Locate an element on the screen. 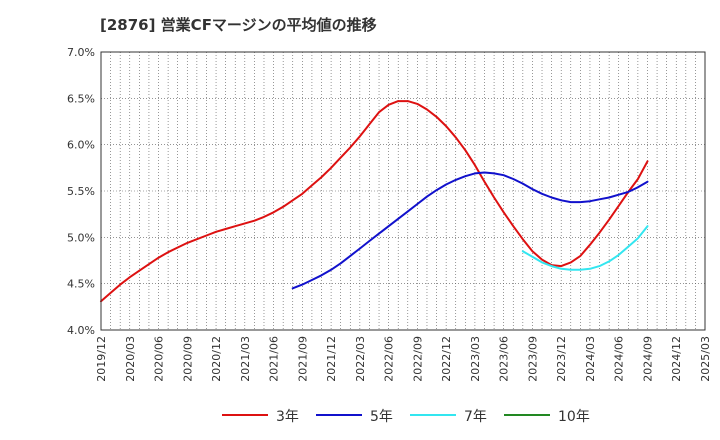 The image size is (720, 440). x-tick-label: 2021/03 is located at coordinates (245, 359).